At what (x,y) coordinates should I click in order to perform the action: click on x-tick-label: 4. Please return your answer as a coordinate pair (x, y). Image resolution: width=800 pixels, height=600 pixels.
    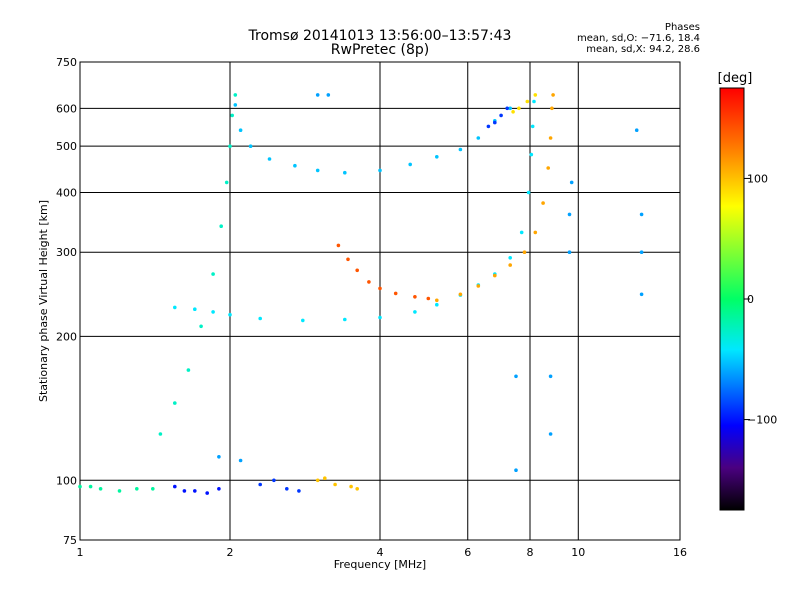
    Looking at the image, I should click on (380, 552).